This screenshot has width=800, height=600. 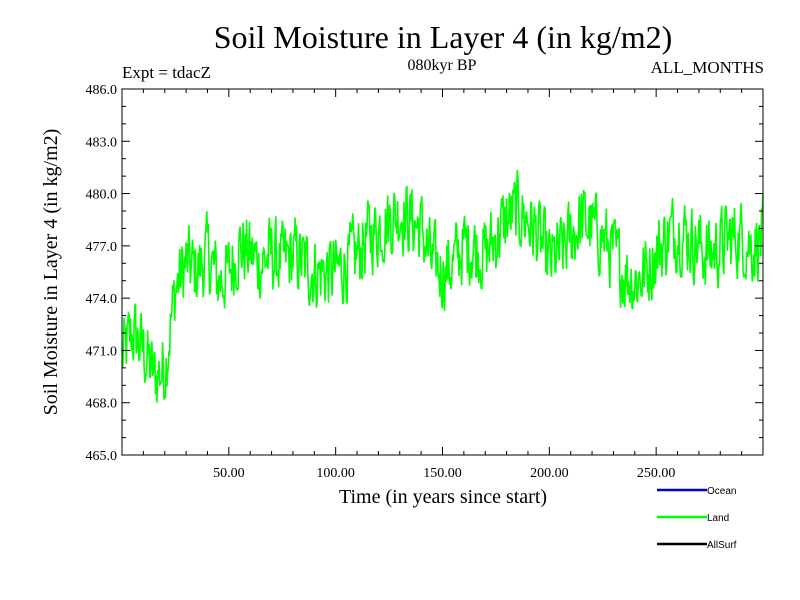 I want to click on legend-label-ocean: Ocean, so click(x=721, y=491).